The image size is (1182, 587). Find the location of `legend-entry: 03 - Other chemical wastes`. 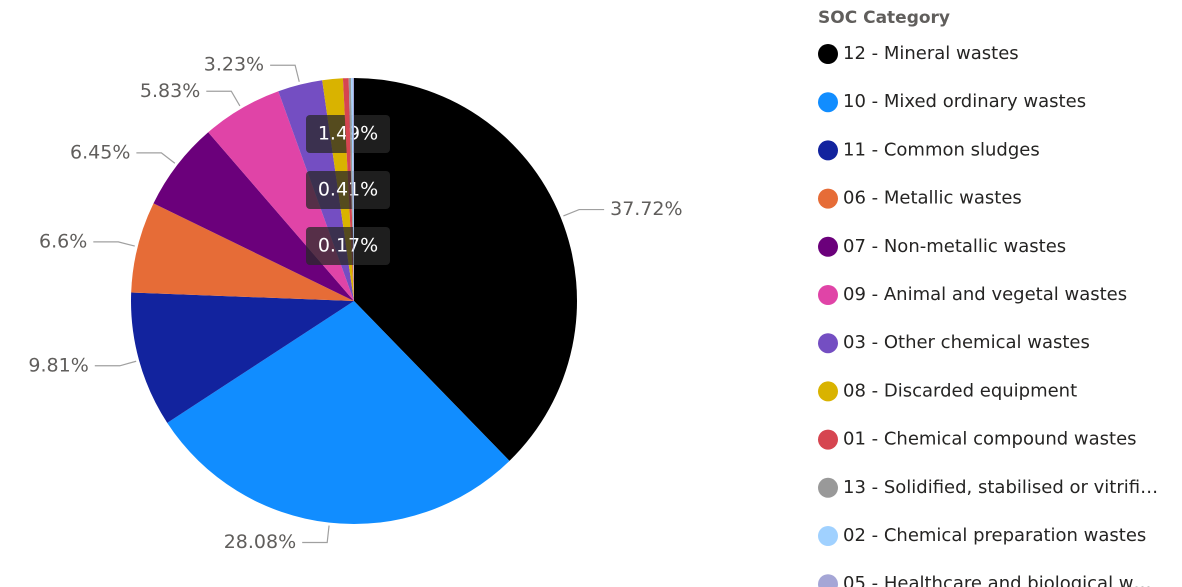

legend-entry: 03 - Other chemical wastes is located at coordinates (966, 342).